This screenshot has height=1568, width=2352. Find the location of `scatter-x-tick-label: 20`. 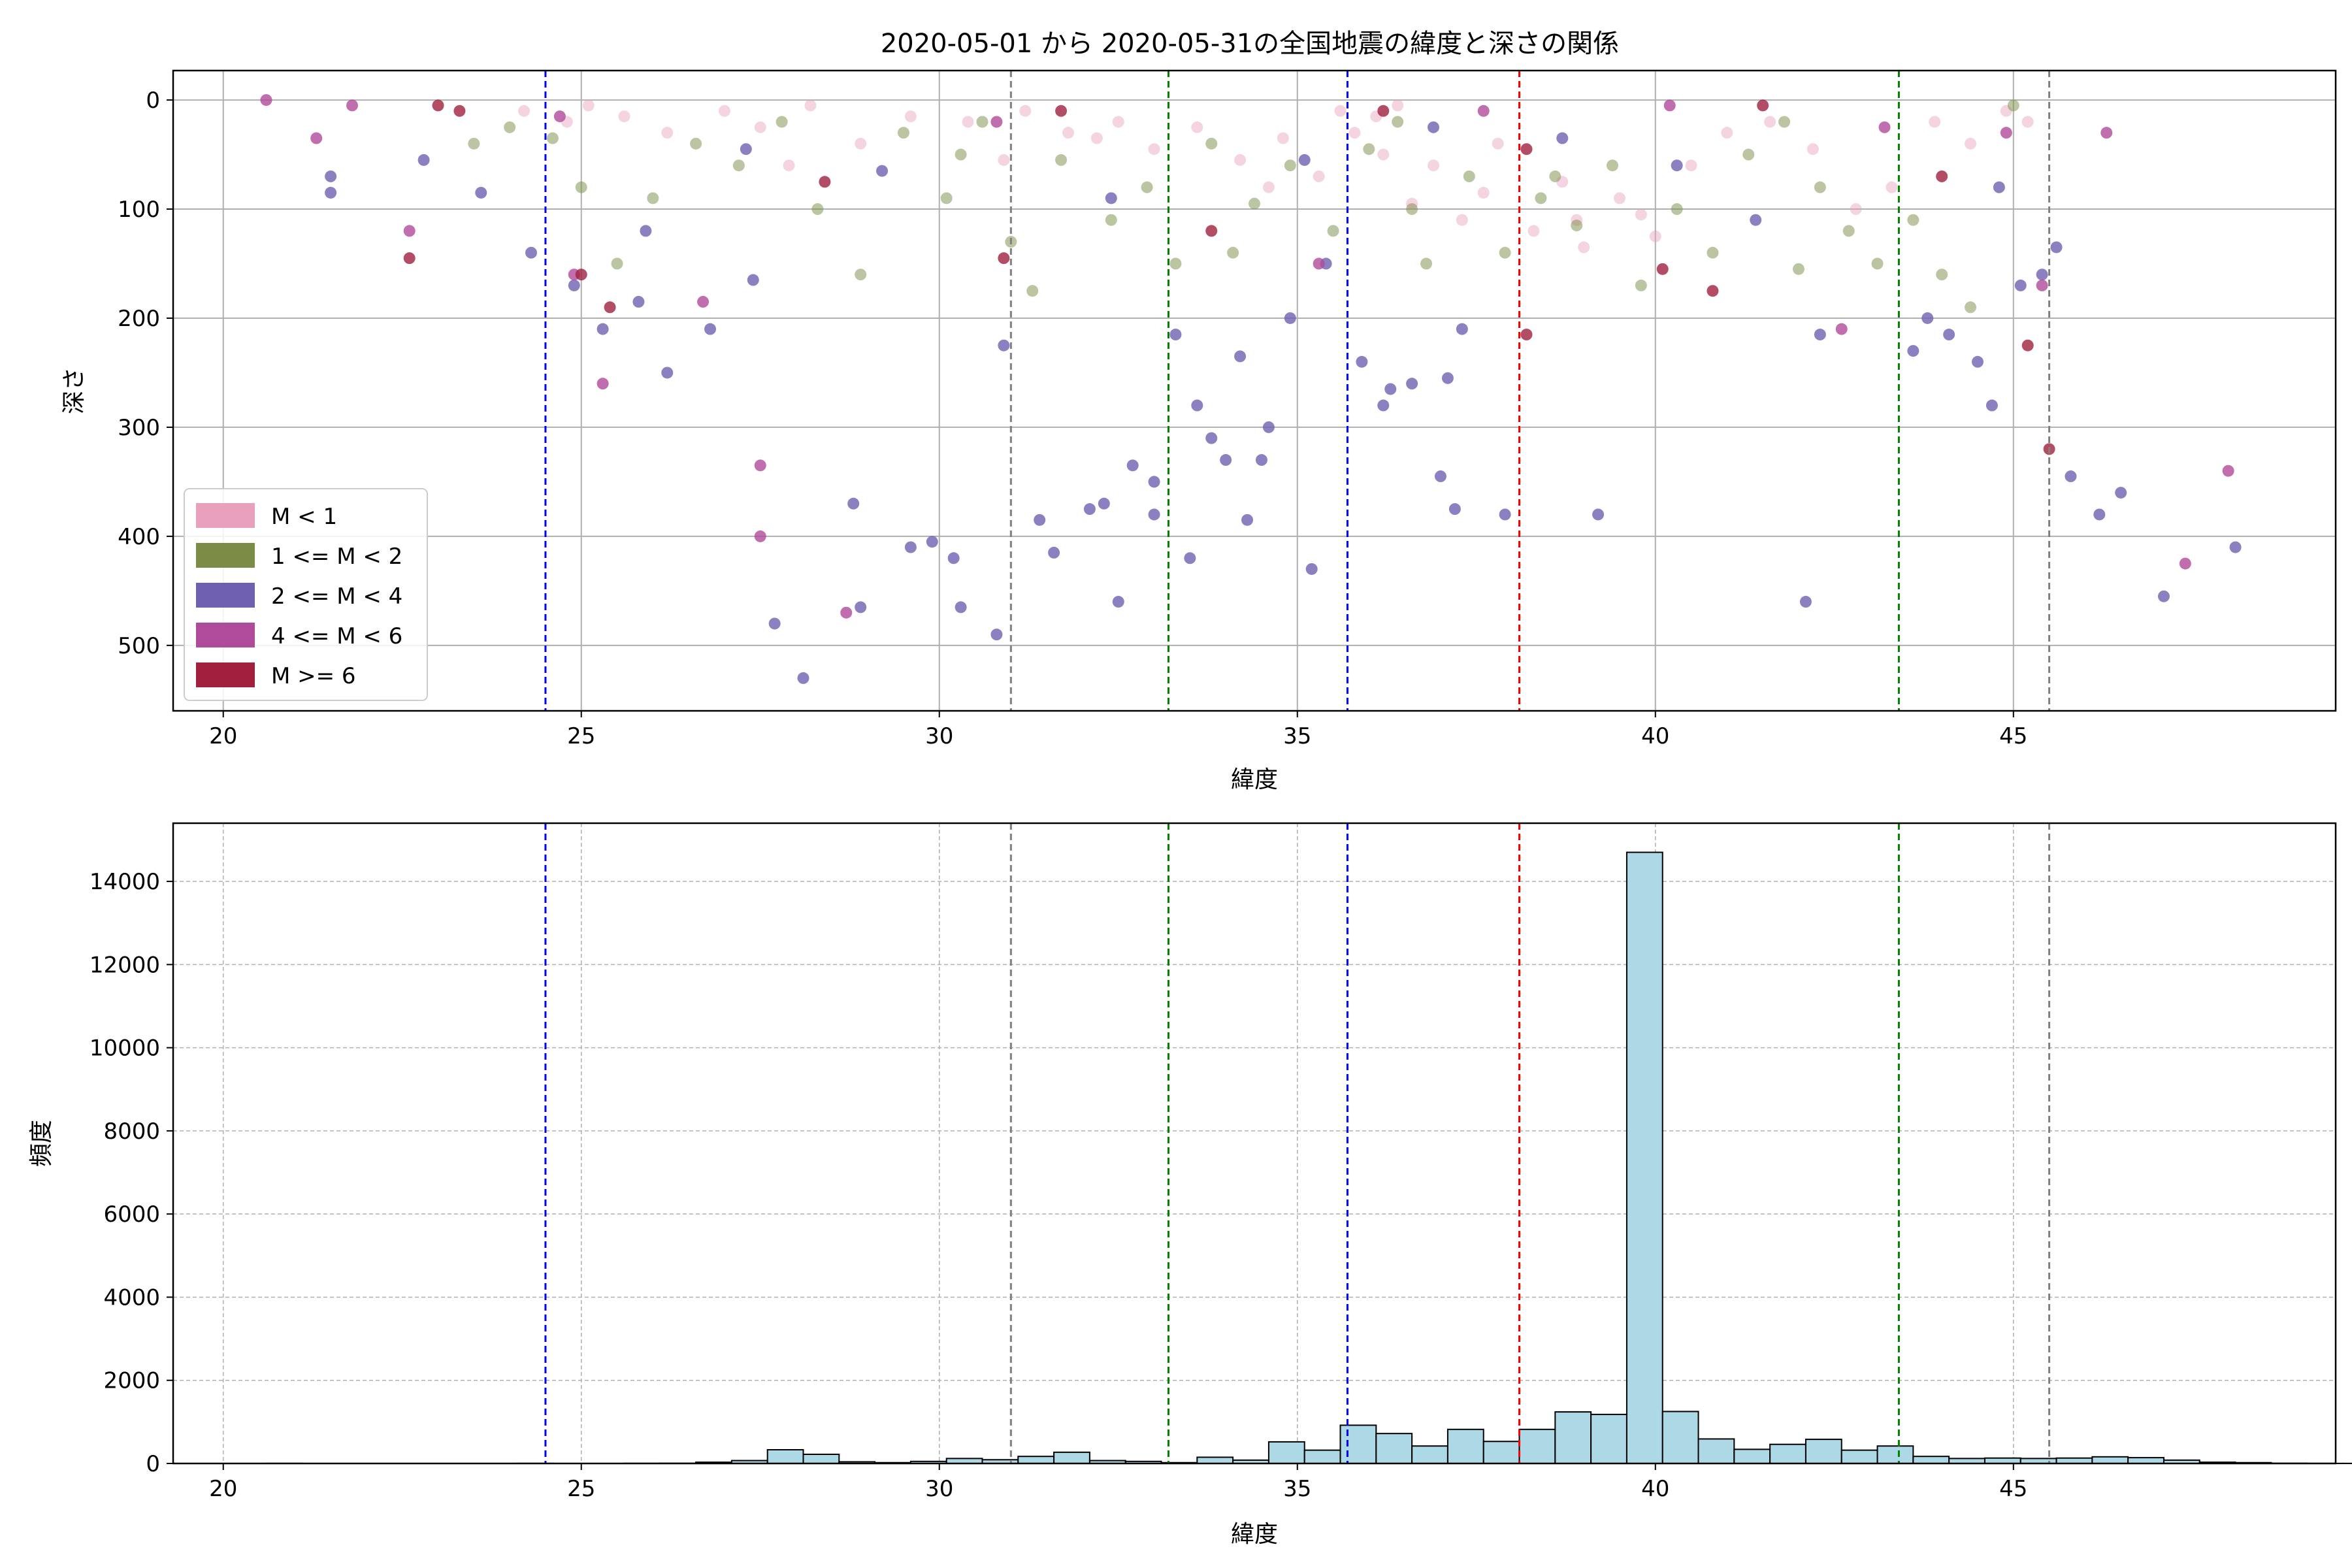

scatter-x-tick-label: 20 is located at coordinates (223, 736).